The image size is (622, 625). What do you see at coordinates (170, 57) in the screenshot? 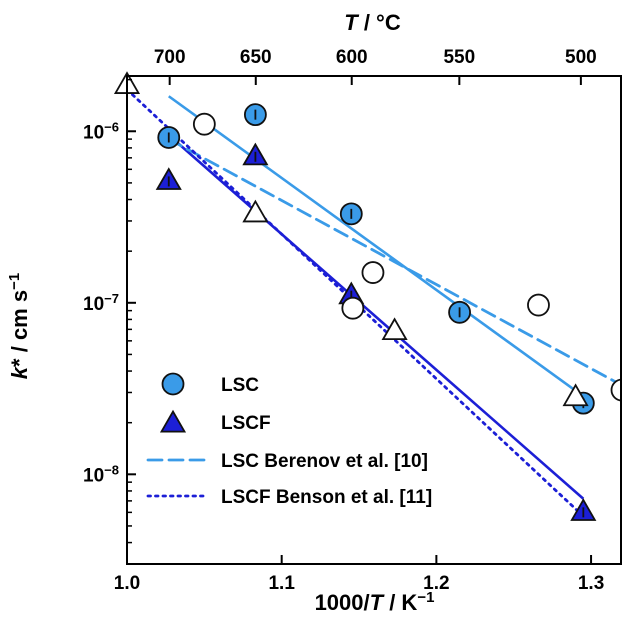
I see `top-tick-label: 700` at bounding box center [170, 57].